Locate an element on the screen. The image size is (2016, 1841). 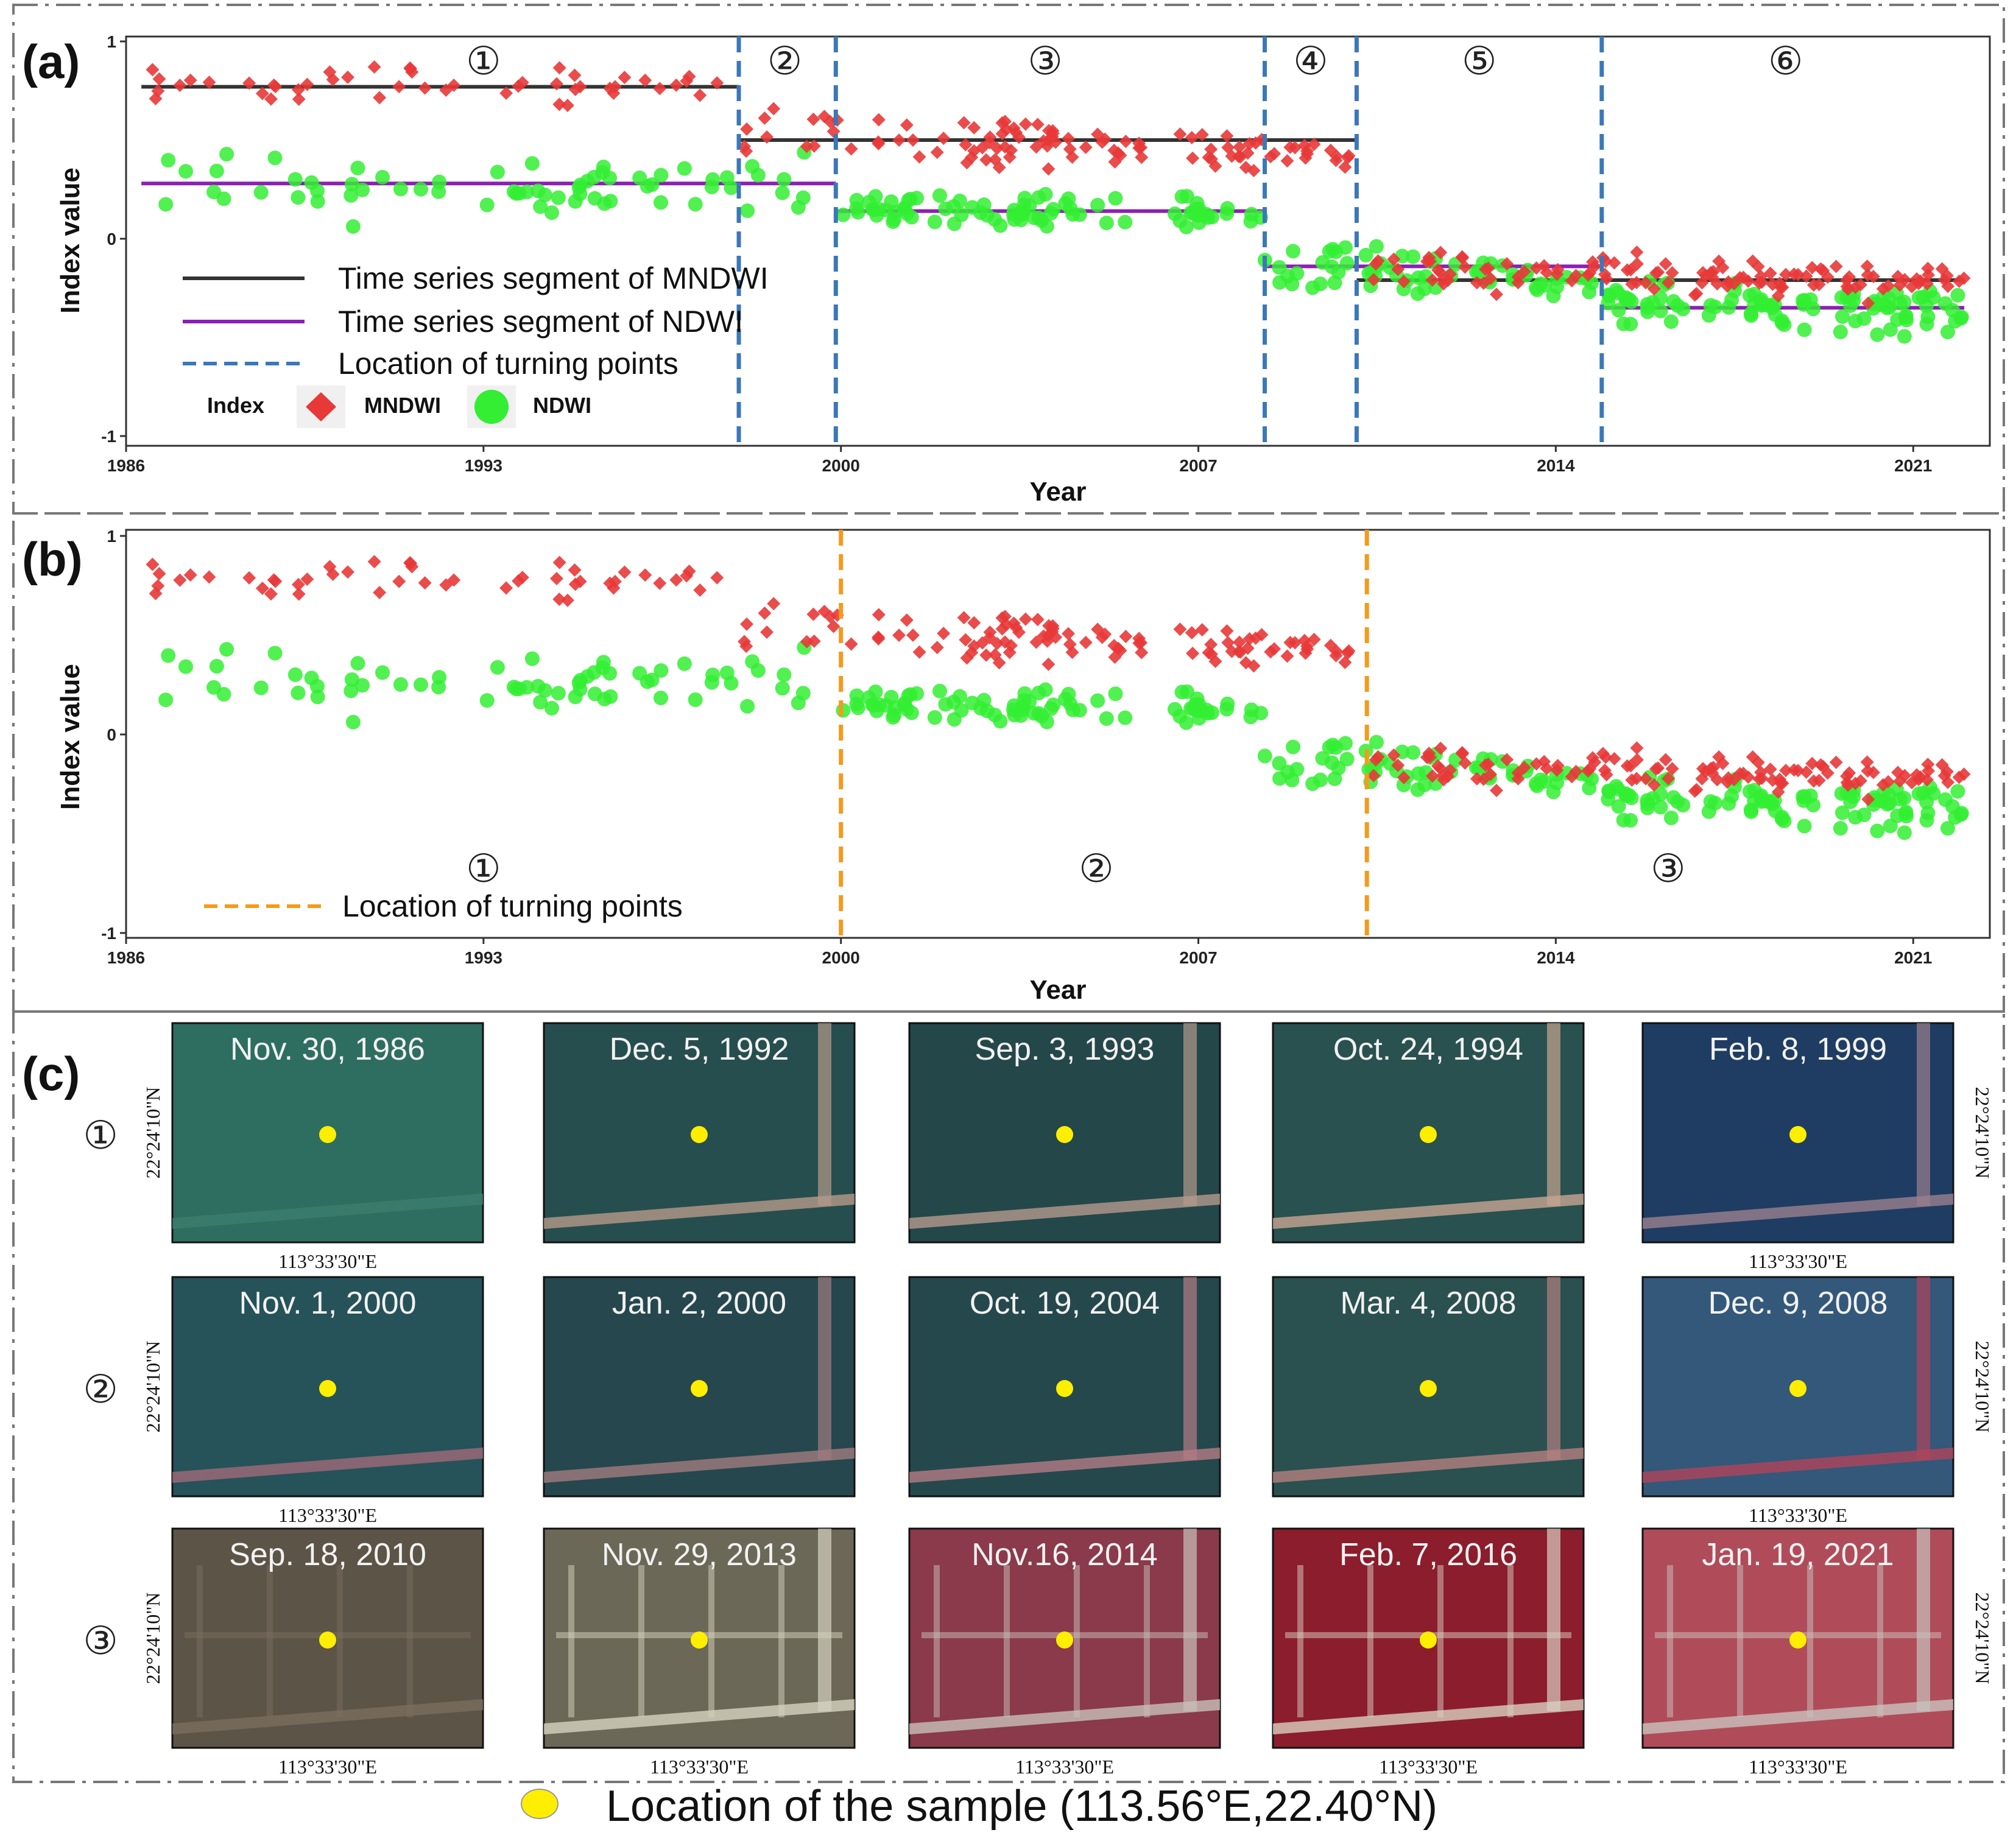
thumbnail-date: Jan. 2, 2000 is located at coordinates (699, 1303).